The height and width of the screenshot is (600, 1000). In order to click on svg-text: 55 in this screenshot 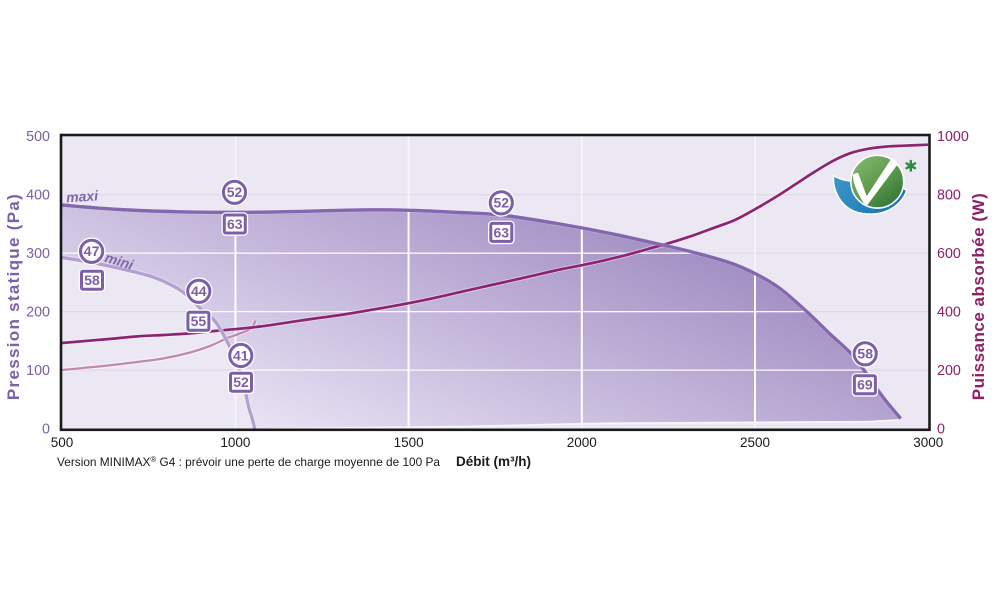, I will do `click(199, 321)`.